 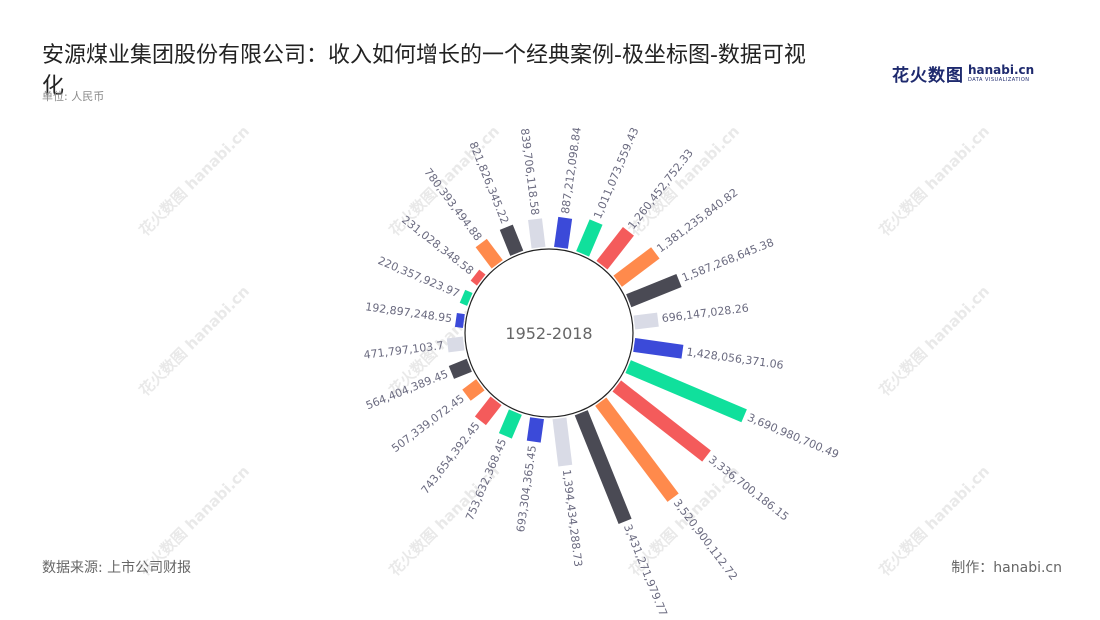 I want to click on bar-label-4: 1,587,268,645.38, so click(x=728, y=260).